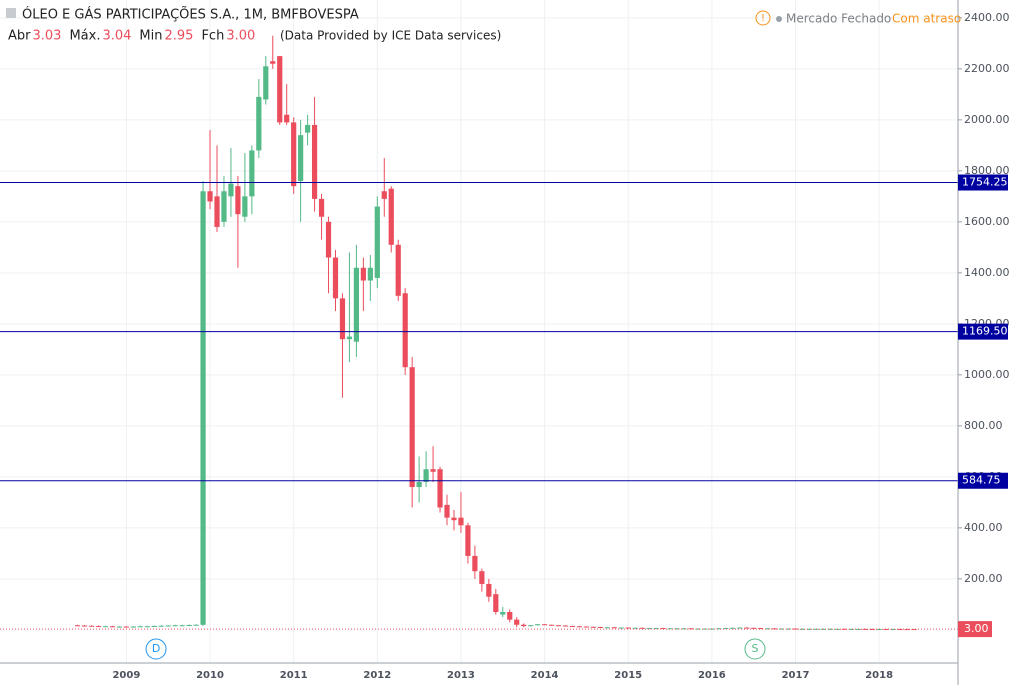 Image resolution: width=1012 pixels, height=685 pixels. Describe the element at coordinates (976, 628) in the screenshot. I see `last-price-label: 3.00` at that location.